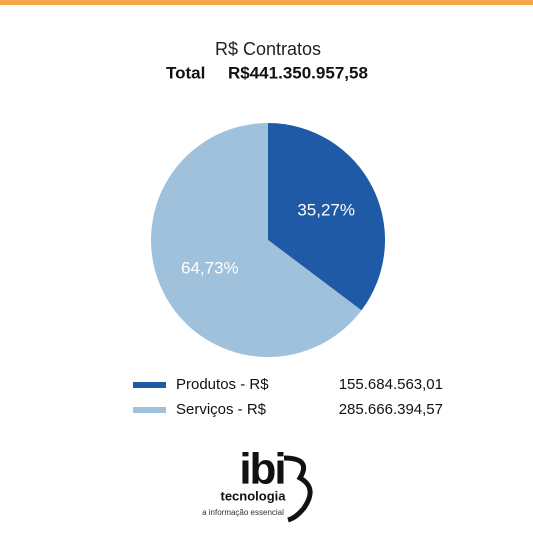  Describe the element at coordinates (185, 72) in the screenshot. I see `total-label: Total` at that location.